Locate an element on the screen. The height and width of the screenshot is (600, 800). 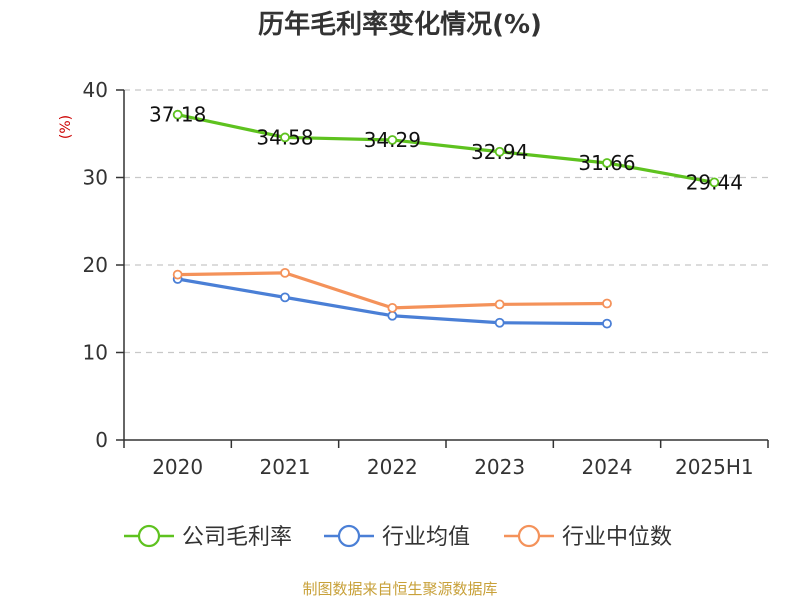
data-label: 34.29 is located at coordinates (392, 140).